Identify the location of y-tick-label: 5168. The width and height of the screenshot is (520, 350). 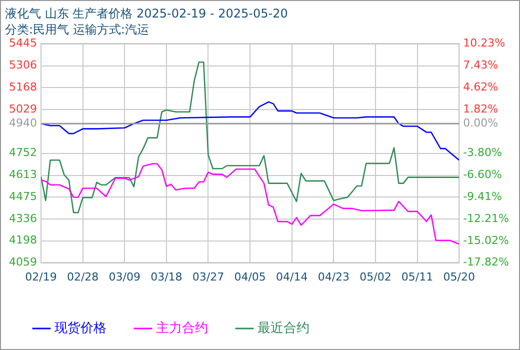
(22, 87).